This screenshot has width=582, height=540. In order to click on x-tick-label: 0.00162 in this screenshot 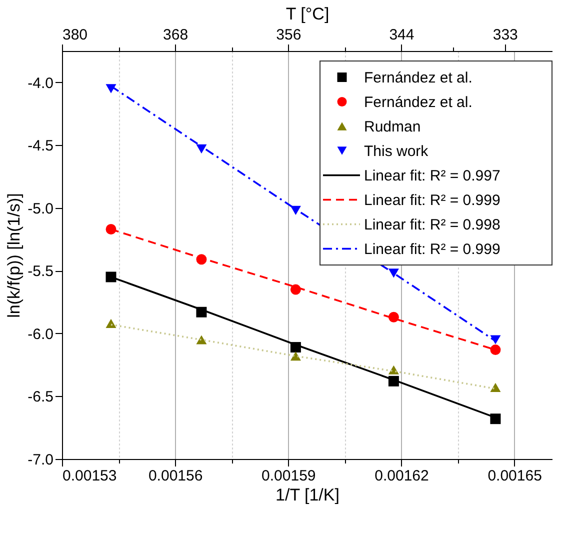, I will do `click(401, 476)`.